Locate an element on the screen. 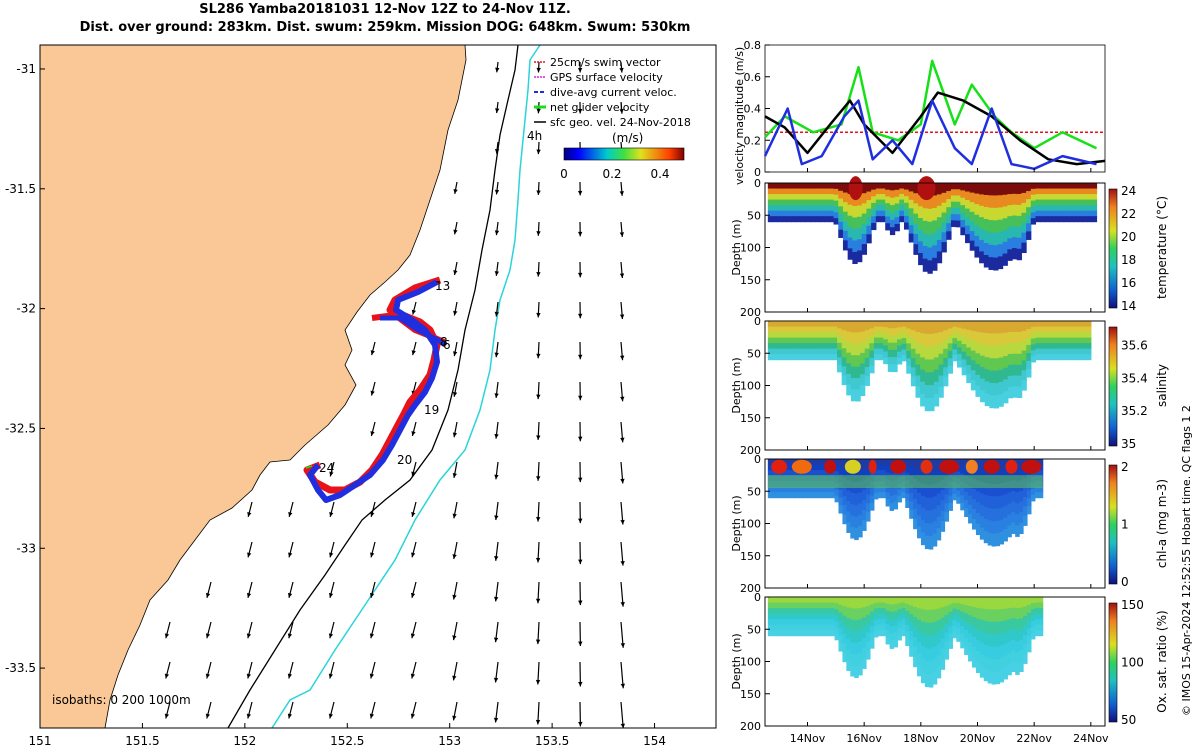 The height and width of the screenshot is (750, 1200). track-label-6: 6 is located at coordinates (447, 345).